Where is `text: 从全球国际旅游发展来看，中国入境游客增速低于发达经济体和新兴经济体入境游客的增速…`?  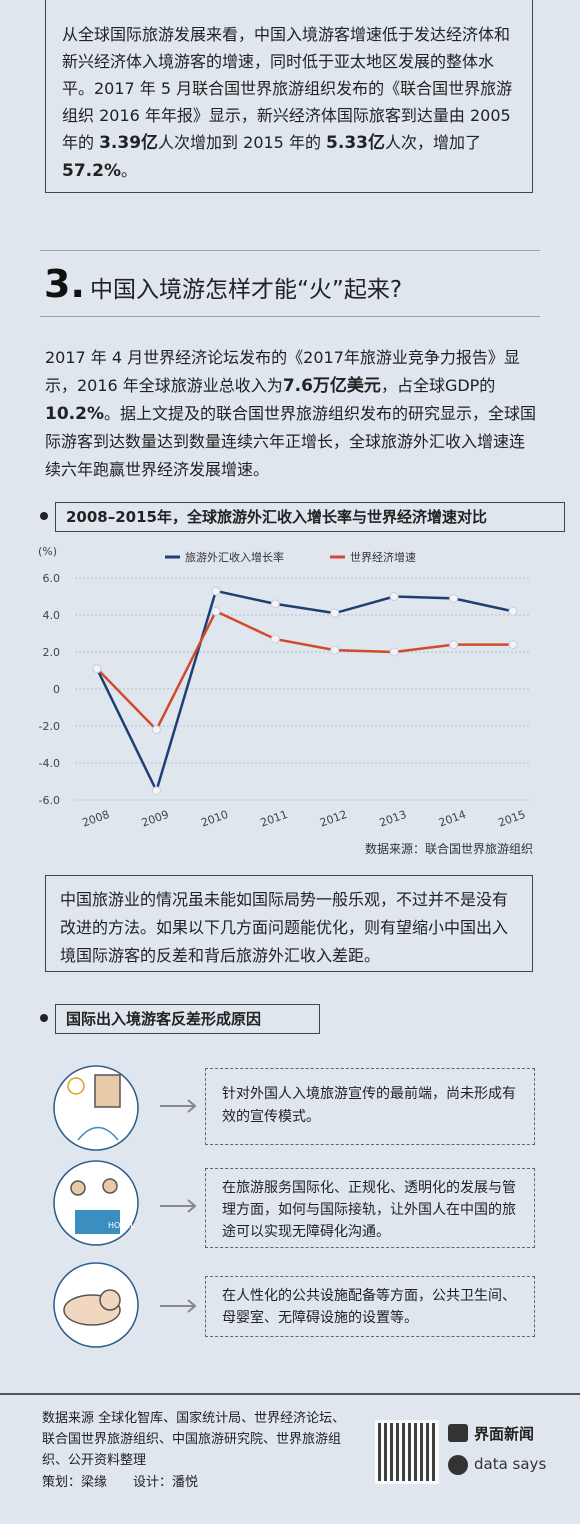
text: 从全球国际旅游发展来看，中国入境游客增速低于发达经济体和新兴经济体入境游客的增速… is located at coordinates (287, 88).